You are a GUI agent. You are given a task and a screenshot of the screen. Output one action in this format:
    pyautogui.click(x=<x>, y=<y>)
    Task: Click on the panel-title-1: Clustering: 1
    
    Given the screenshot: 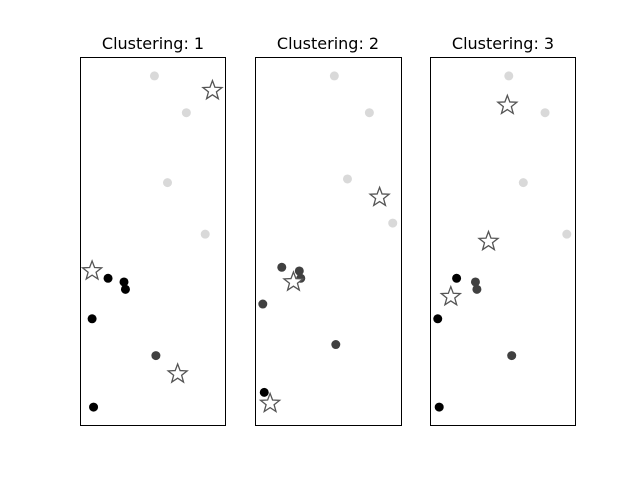 What is the action you would take?
    pyautogui.click(x=153, y=43)
    